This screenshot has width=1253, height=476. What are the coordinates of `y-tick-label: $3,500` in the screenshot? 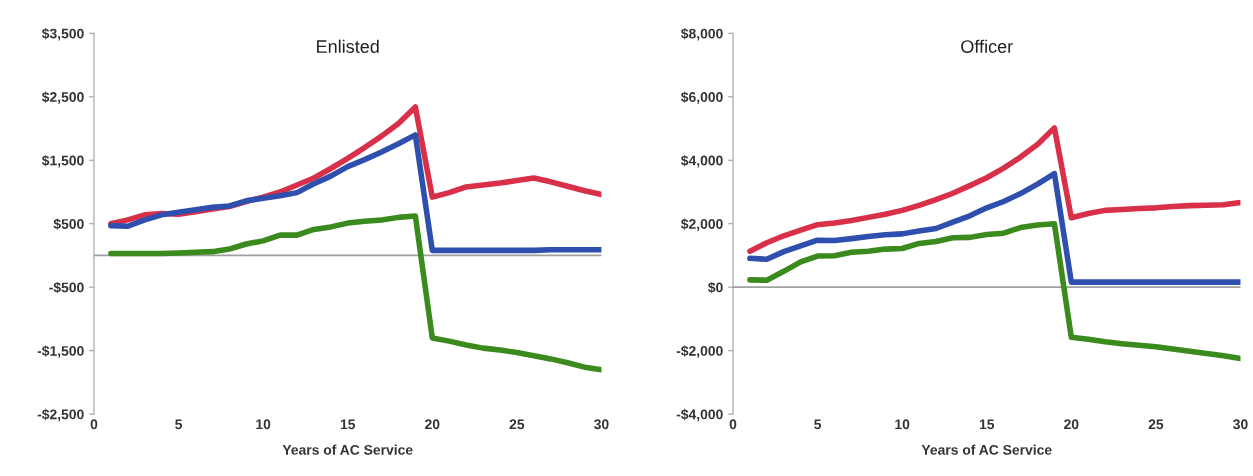 It's located at (62, 34).